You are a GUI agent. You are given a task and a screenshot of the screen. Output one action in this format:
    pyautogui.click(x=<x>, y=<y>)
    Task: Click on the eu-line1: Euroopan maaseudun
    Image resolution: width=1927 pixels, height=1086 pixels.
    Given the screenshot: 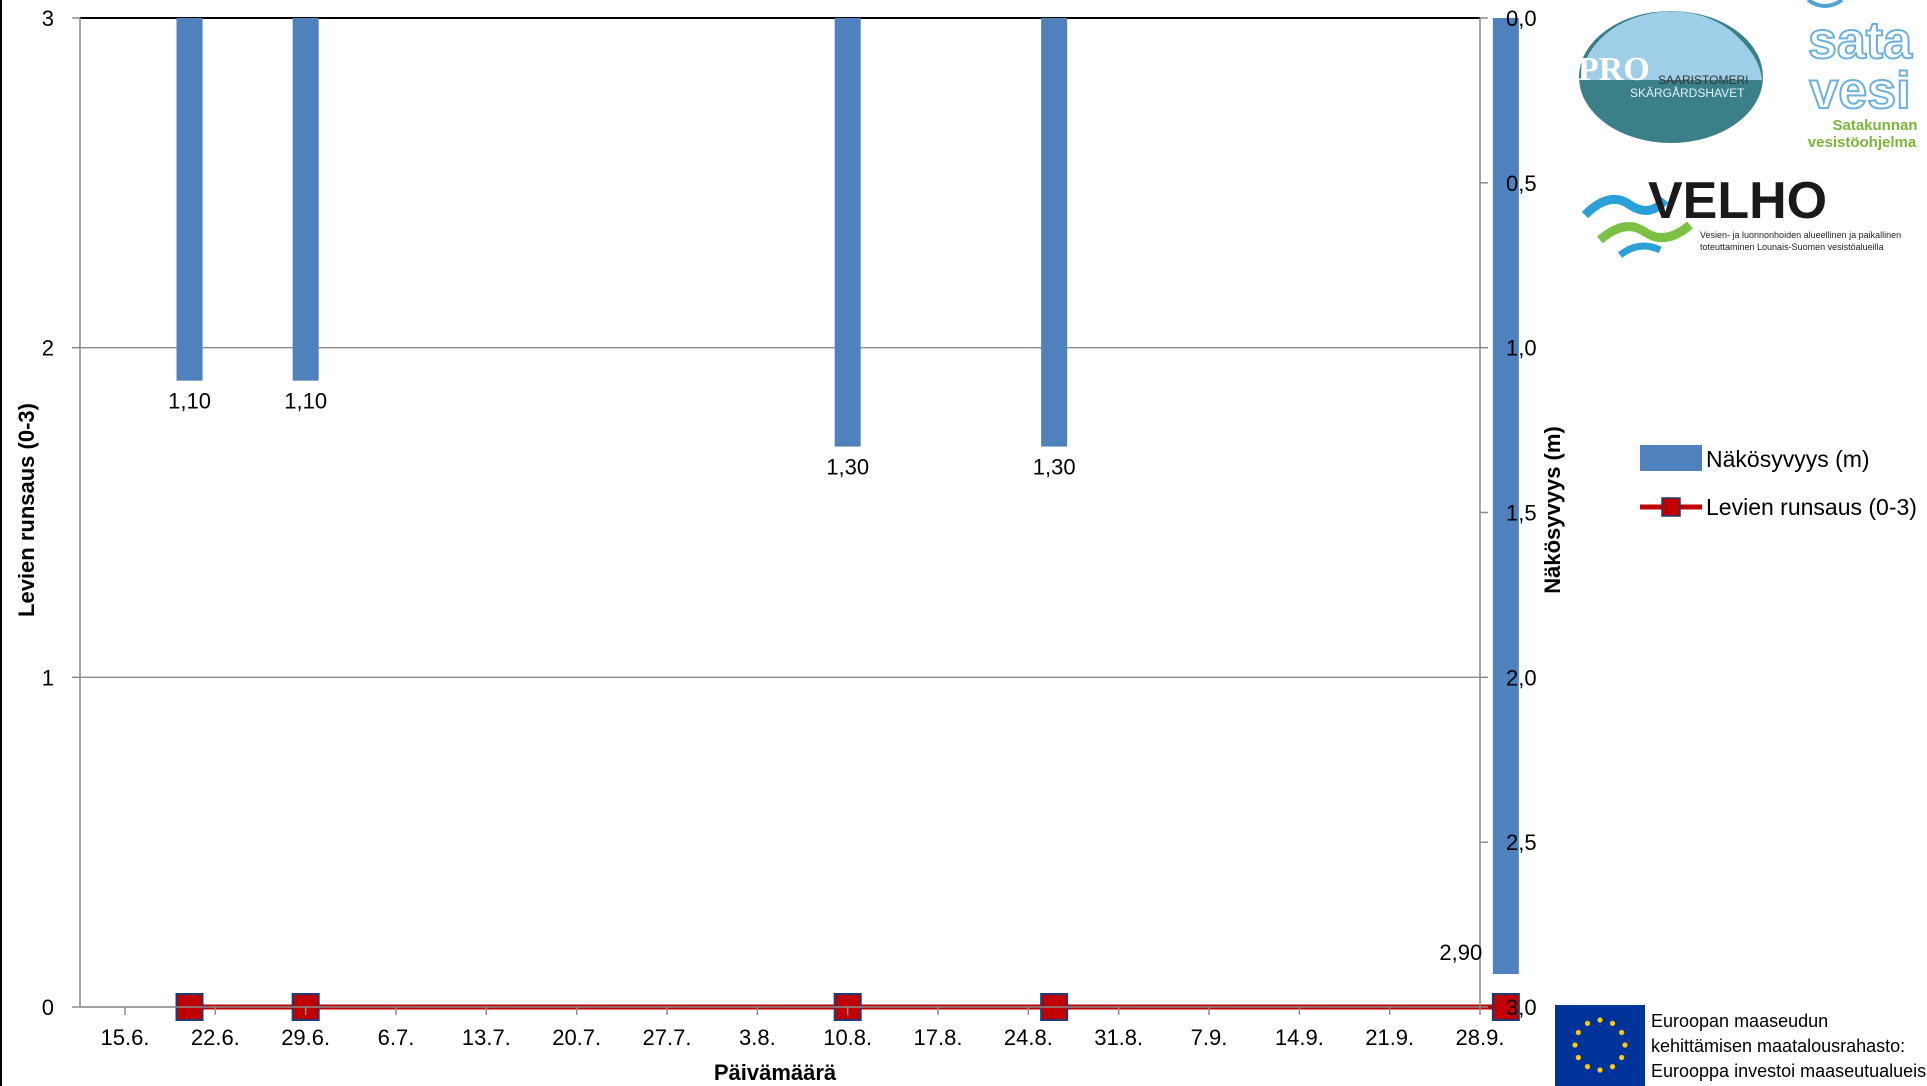 What is the action you would take?
    pyautogui.click(x=1739, y=1021)
    